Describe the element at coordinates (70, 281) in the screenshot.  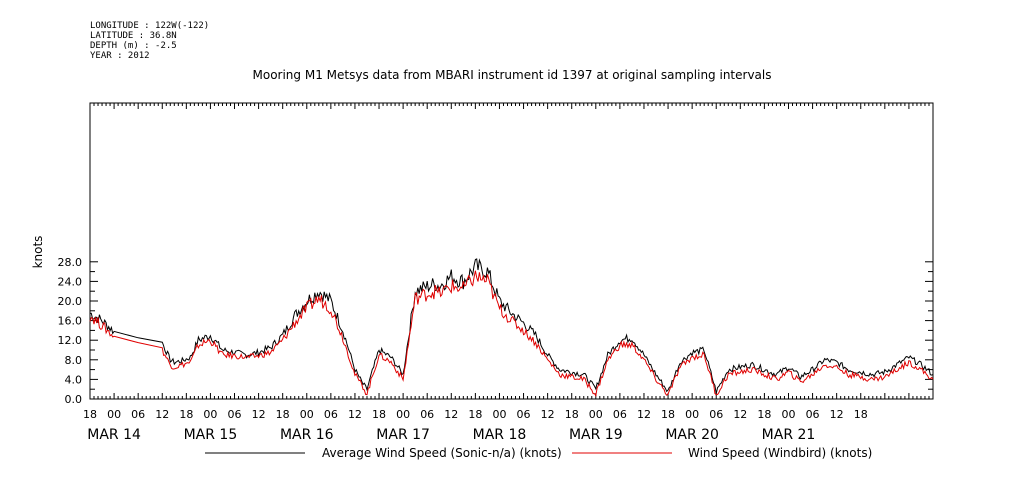
I see `y-tick-label: 24.0` at that location.